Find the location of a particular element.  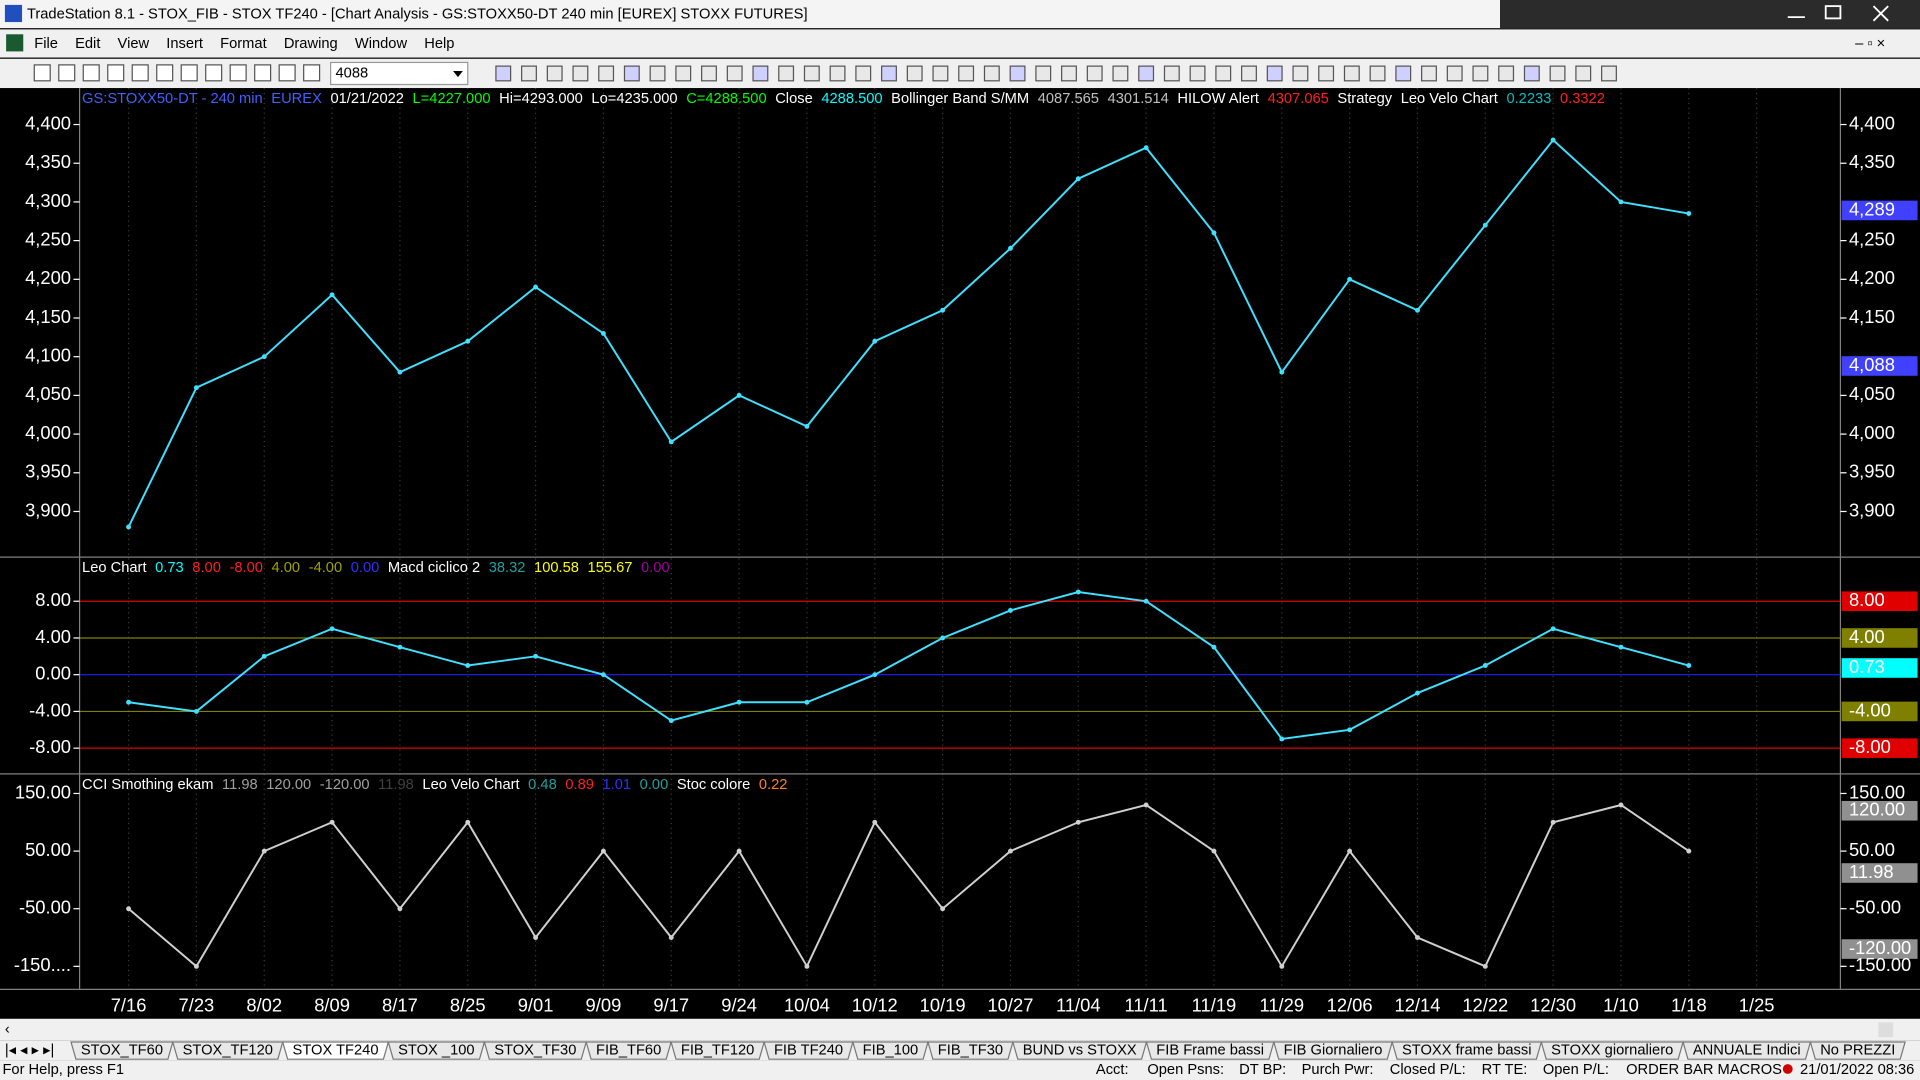

menu-item: Help is located at coordinates (439, 44).